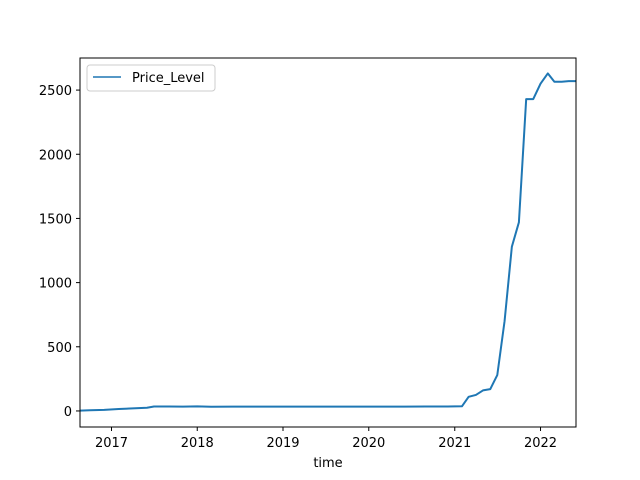  I want to click on y-tick-label: 2500, so click(55, 91).